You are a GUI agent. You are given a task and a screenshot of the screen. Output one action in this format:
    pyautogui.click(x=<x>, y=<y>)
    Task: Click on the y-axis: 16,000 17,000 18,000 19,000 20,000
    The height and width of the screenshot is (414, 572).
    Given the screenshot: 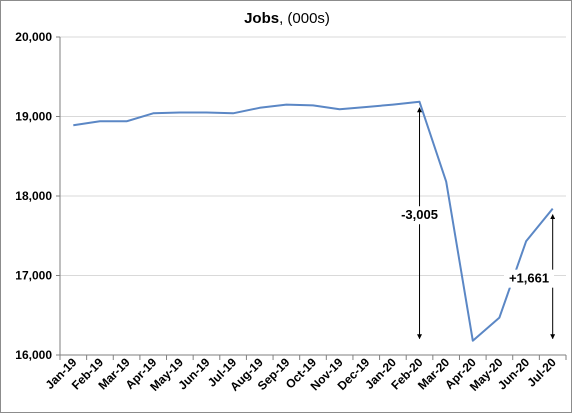 What is the action you would take?
    pyautogui.click(x=38, y=196)
    